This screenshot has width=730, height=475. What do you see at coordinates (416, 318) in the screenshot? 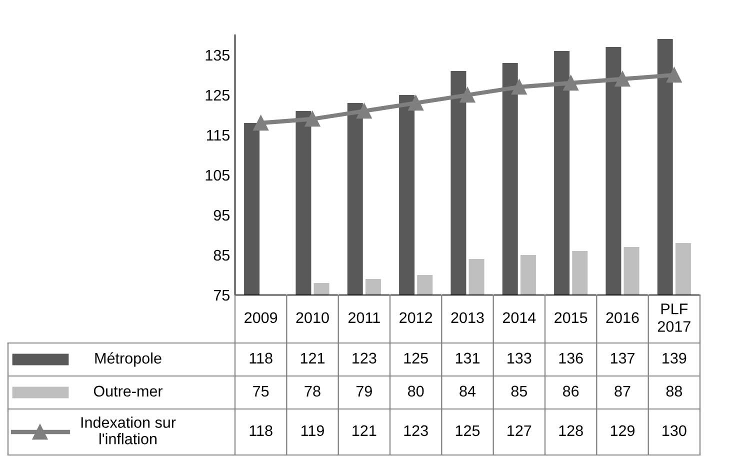
I see `x-tick-label: 2012` at bounding box center [416, 318].